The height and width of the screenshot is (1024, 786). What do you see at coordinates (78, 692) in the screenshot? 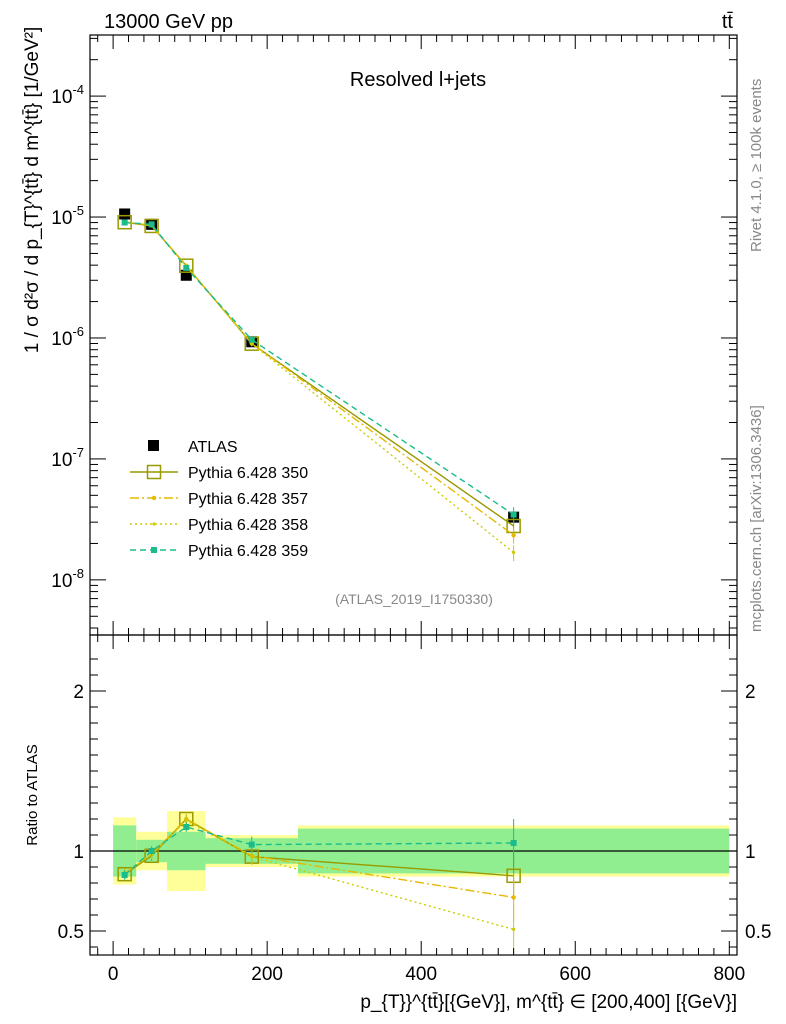
I see `ratio-tick-label-left: 2` at bounding box center [78, 692].